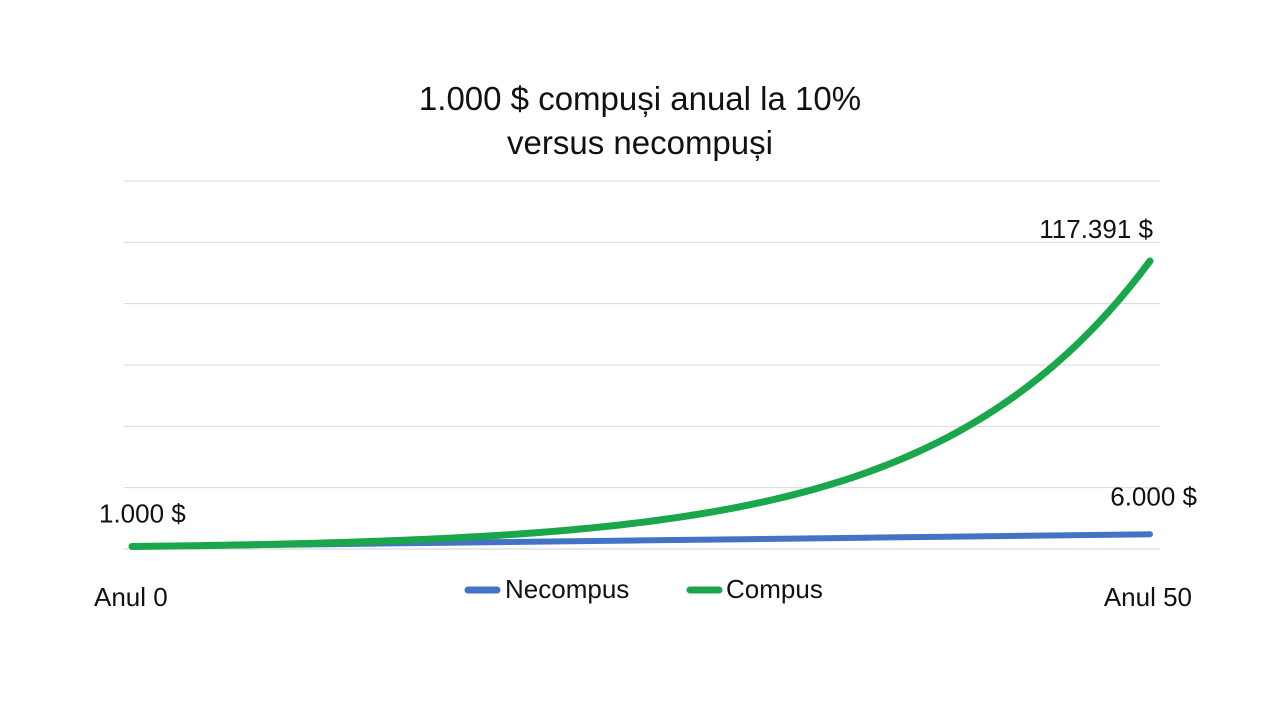 This screenshot has width=1280, height=720. What do you see at coordinates (640, 98) in the screenshot?
I see `chart-title-line-1: 1.000 $ compuși anual la 10%` at bounding box center [640, 98].